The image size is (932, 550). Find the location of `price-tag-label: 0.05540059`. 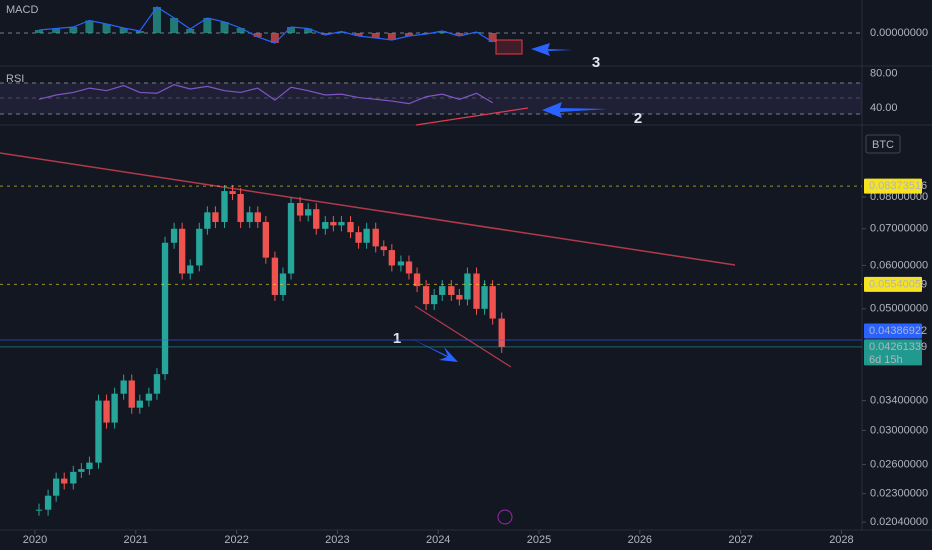

price-tag-label: 0.05540059 is located at coordinates (898, 284).